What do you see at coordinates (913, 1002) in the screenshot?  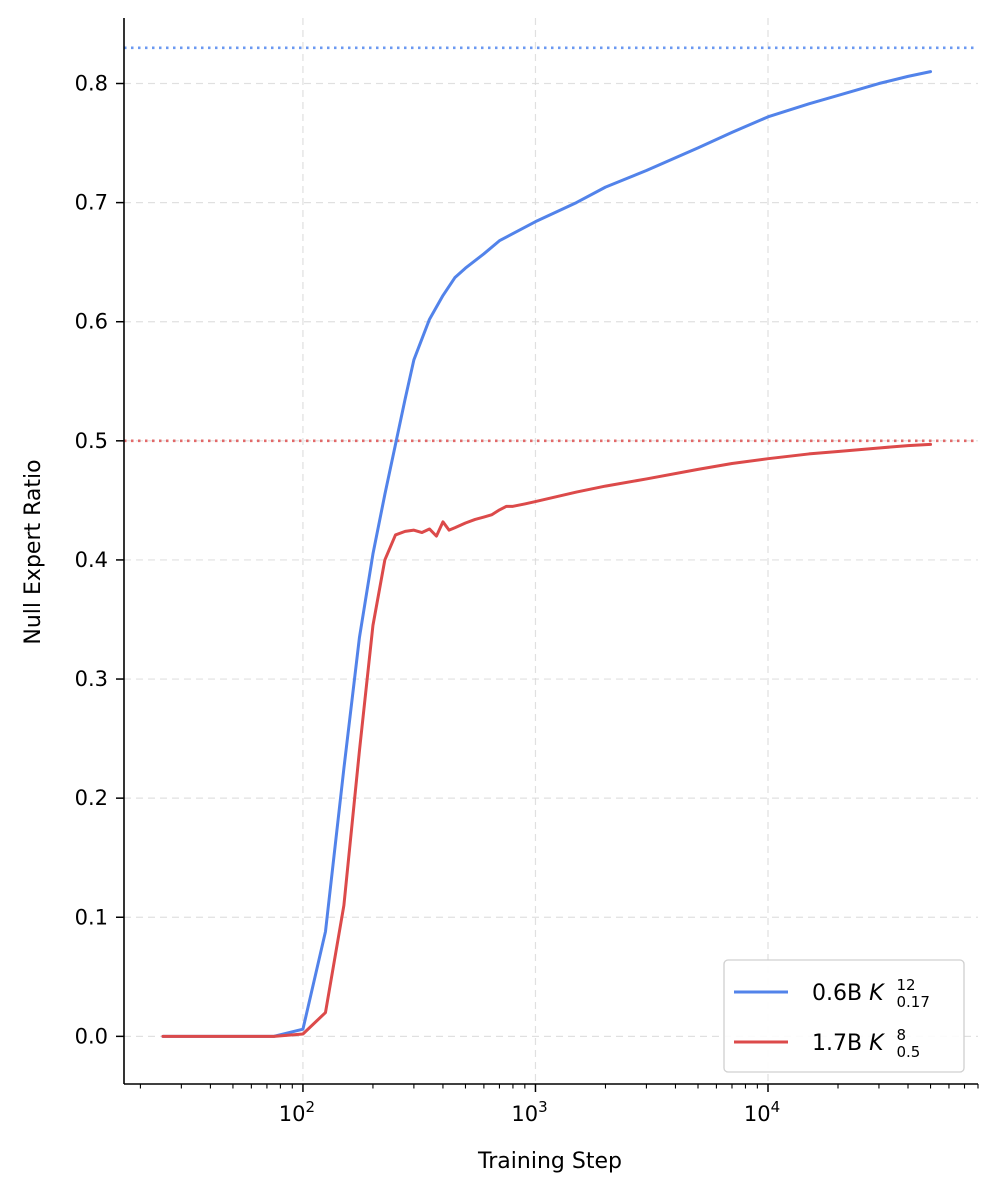 I see `legend-label-sub-0: 0.17` at bounding box center [913, 1002].